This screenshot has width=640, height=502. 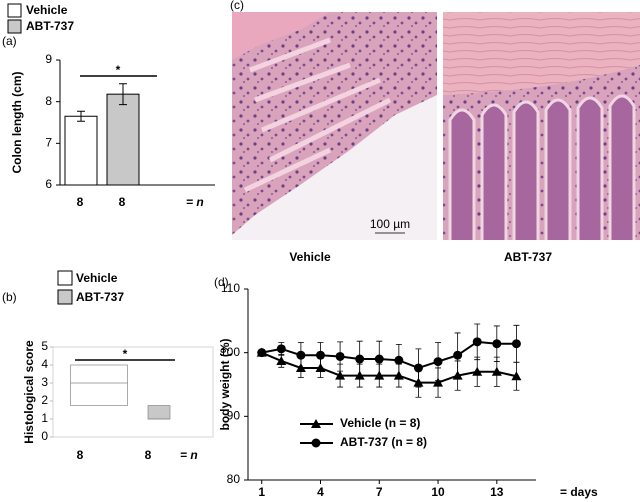 What do you see at coordinates (133, 392) in the screenshot?
I see `plot-frame` at bounding box center [133, 392].